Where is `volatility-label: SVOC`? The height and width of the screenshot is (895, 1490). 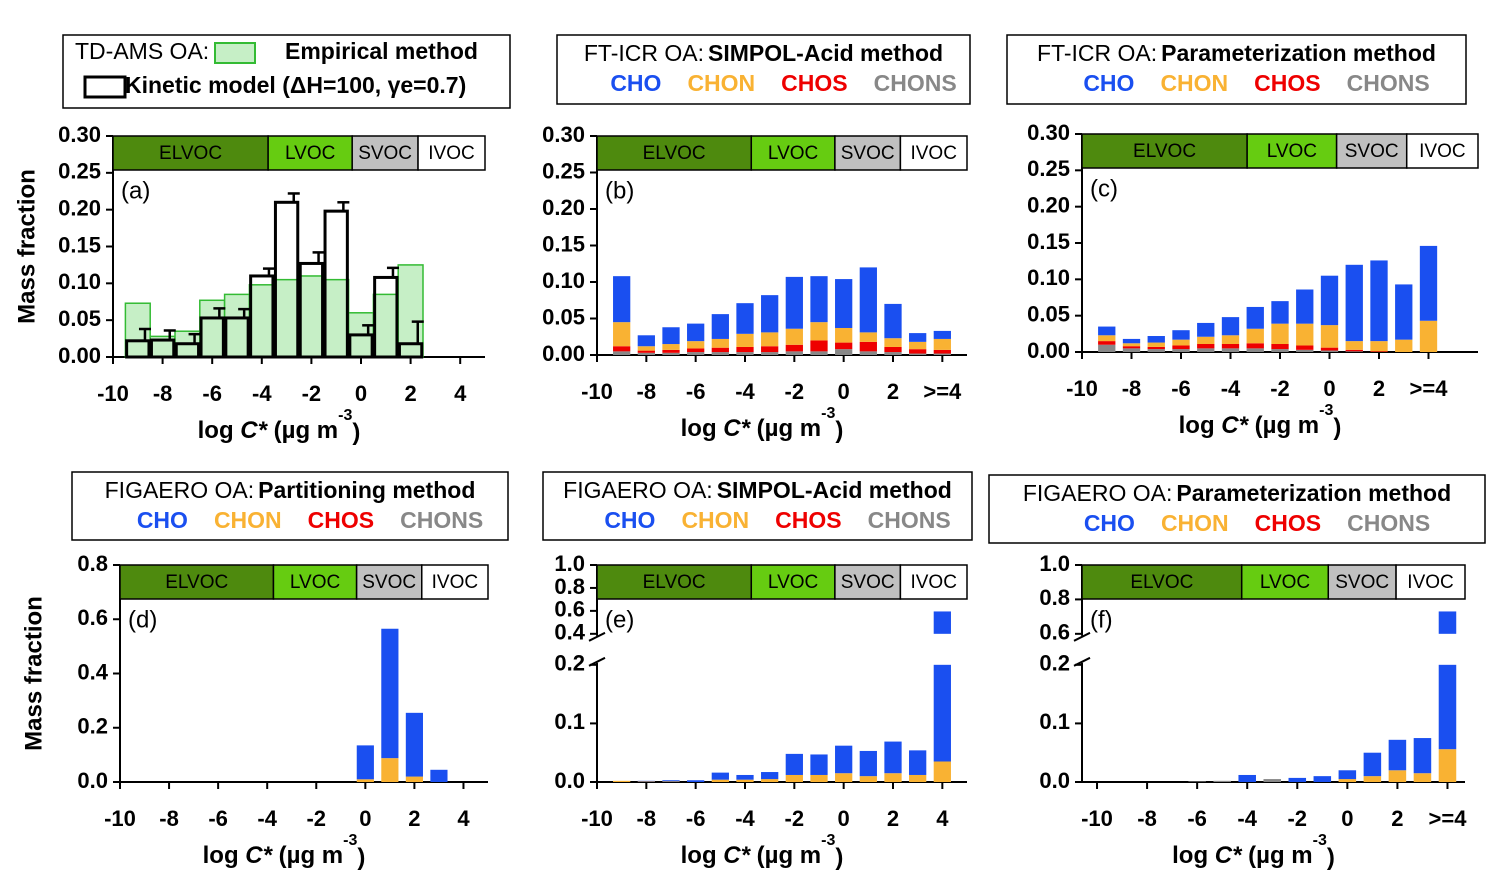
volatility-label: SVOC is located at coordinates (1362, 582).